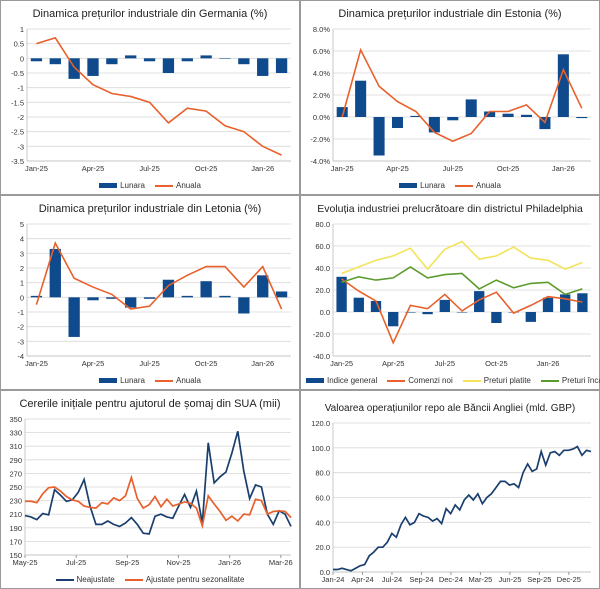 The height and width of the screenshot is (589, 600). Describe the element at coordinates (15, 555) in the screenshot. I see `y-tick-label: 150` at that location.